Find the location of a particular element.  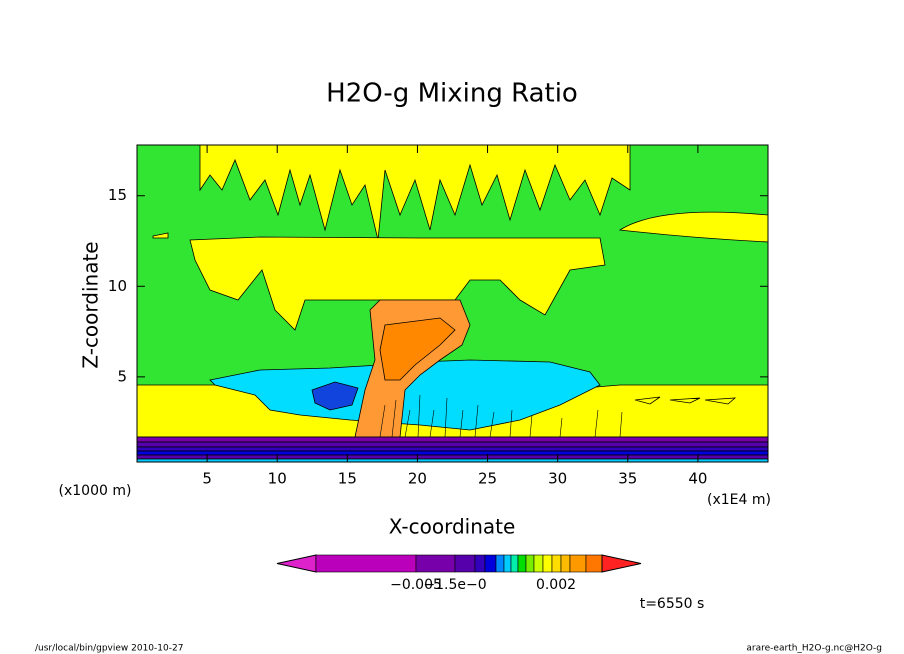

x-tick-label: 10 is located at coordinates (277, 479).